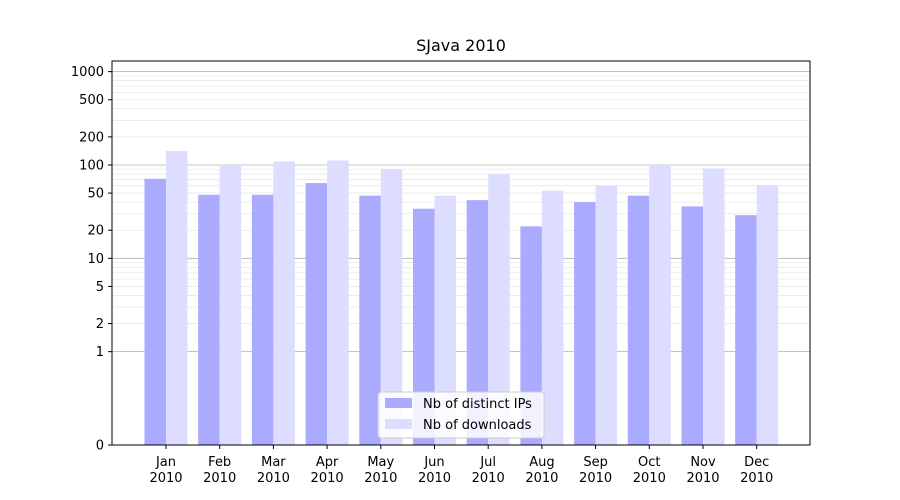 The width and height of the screenshot is (900, 500). Describe the element at coordinates (477, 404) in the screenshot. I see `legend-label-distinct-ips: Nb of distinct IPs` at that location.